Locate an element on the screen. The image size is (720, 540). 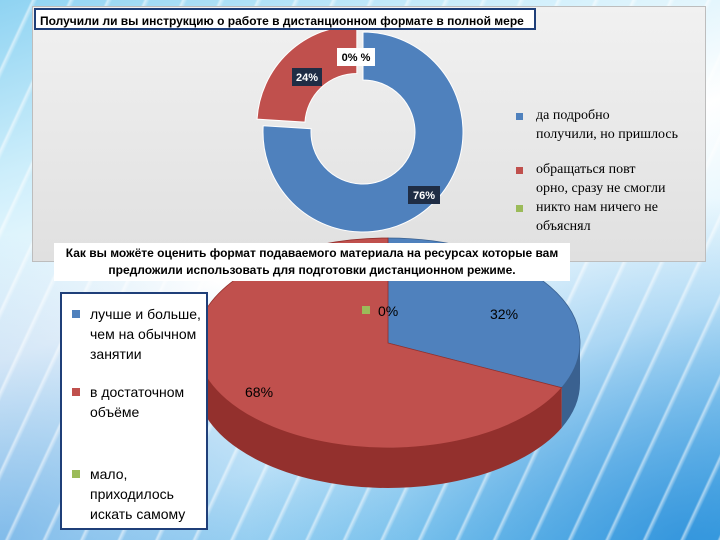
bottom-legend-item-2: в достаточном объёме is located at coordinates (128, 402).